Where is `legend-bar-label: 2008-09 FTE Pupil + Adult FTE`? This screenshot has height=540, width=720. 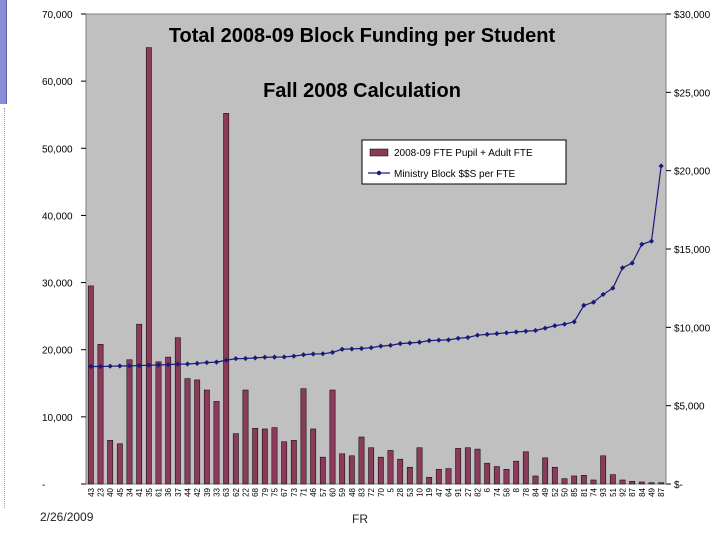 legend-bar-label: 2008-09 FTE Pupil + Adult FTE is located at coordinates (463, 153).